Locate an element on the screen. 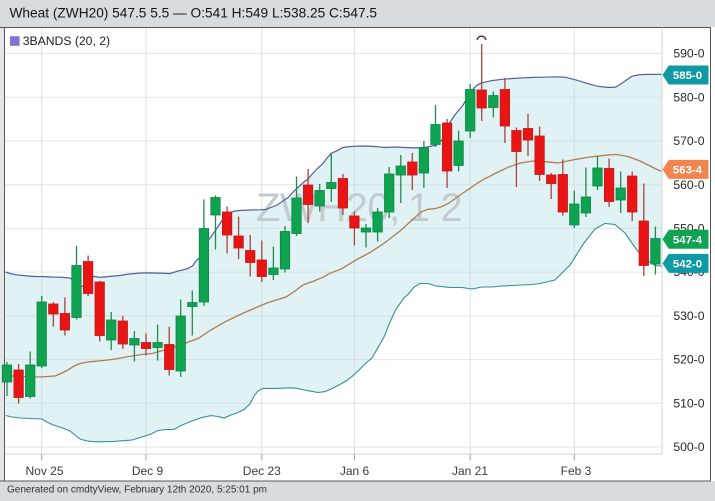 The height and width of the screenshot is (501, 715). svg-text: Nov 25 is located at coordinates (44, 471).